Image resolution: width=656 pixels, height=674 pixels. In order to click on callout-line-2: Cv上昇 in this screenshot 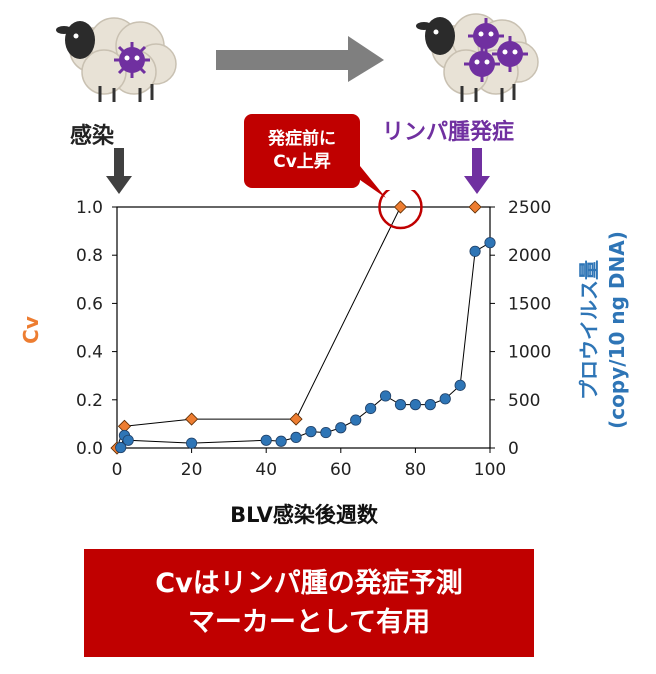, I will do `click(302, 162)`.